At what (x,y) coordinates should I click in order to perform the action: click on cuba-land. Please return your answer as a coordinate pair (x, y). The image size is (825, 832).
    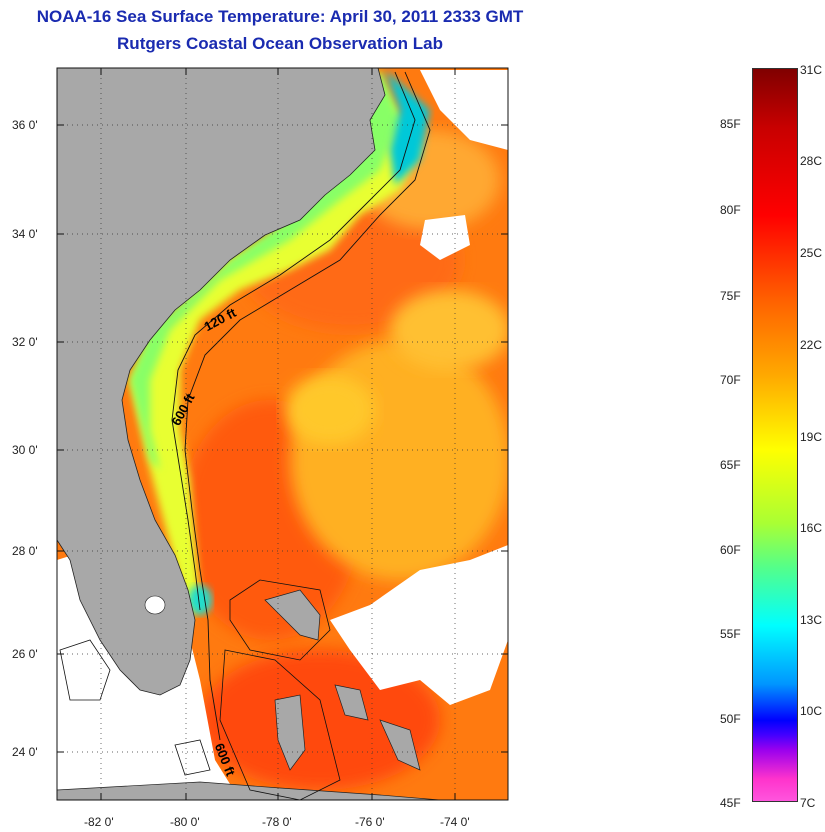
    Looking at the image, I should click on (249, 790).